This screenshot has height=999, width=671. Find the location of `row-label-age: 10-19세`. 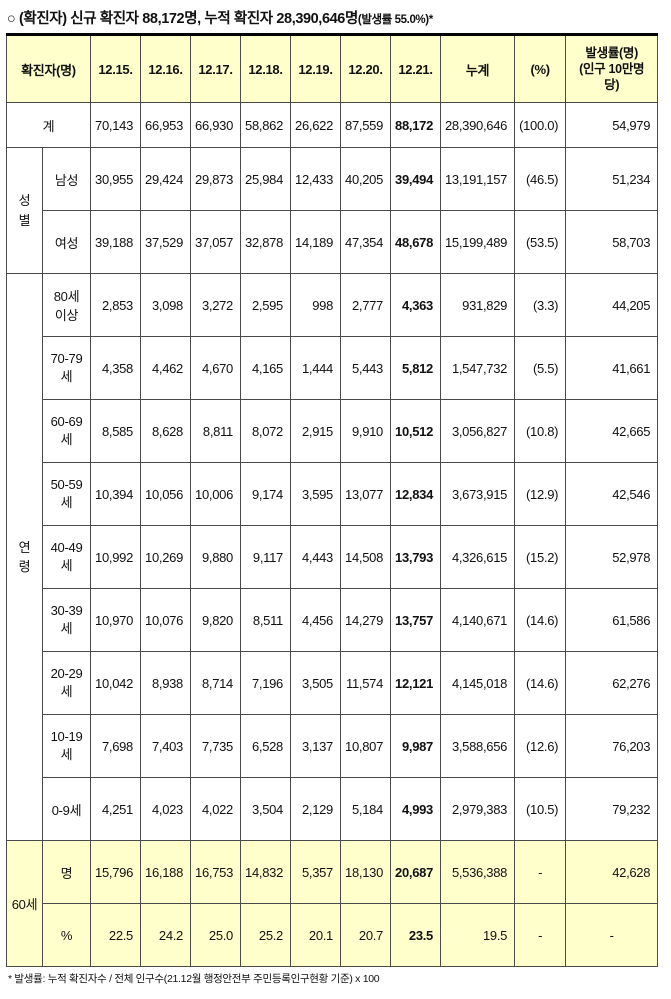

row-label-age: 10-19세 is located at coordinates (66, 746).